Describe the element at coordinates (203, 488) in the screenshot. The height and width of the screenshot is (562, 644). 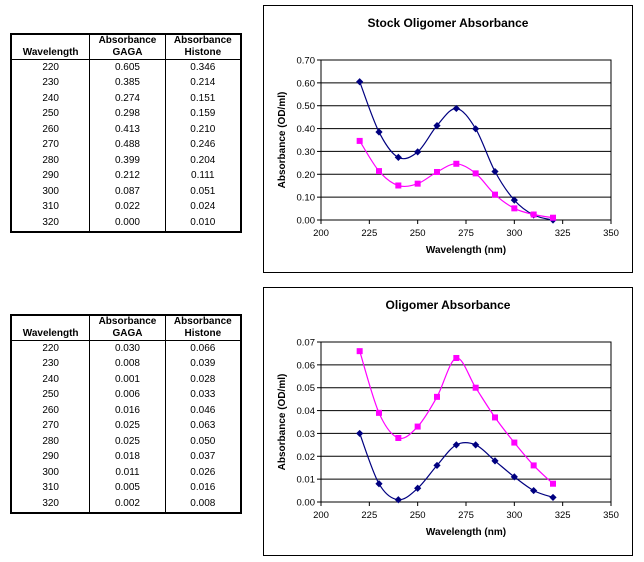
I see `cell-absorbance-histone: 0.016` at that location.